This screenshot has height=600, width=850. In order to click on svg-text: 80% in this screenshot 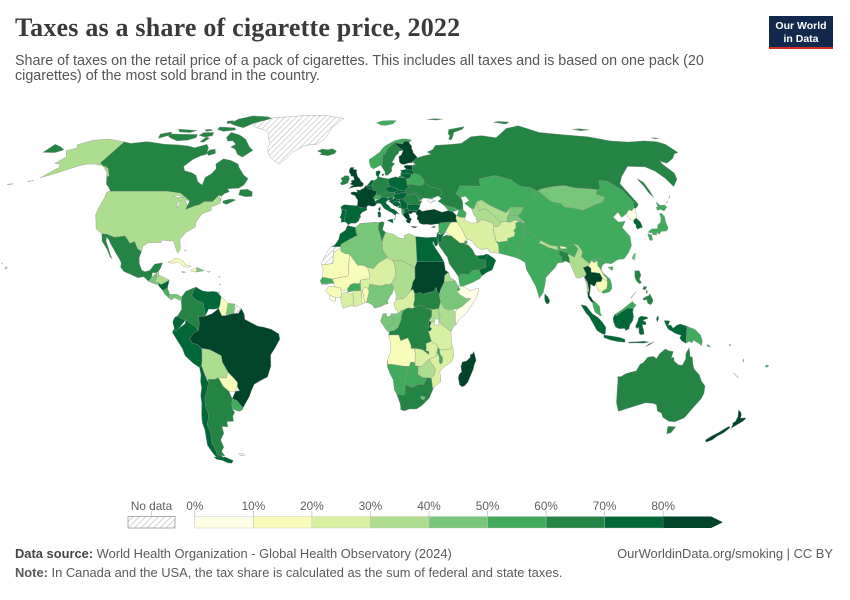, I will do `click(663, 506)`.